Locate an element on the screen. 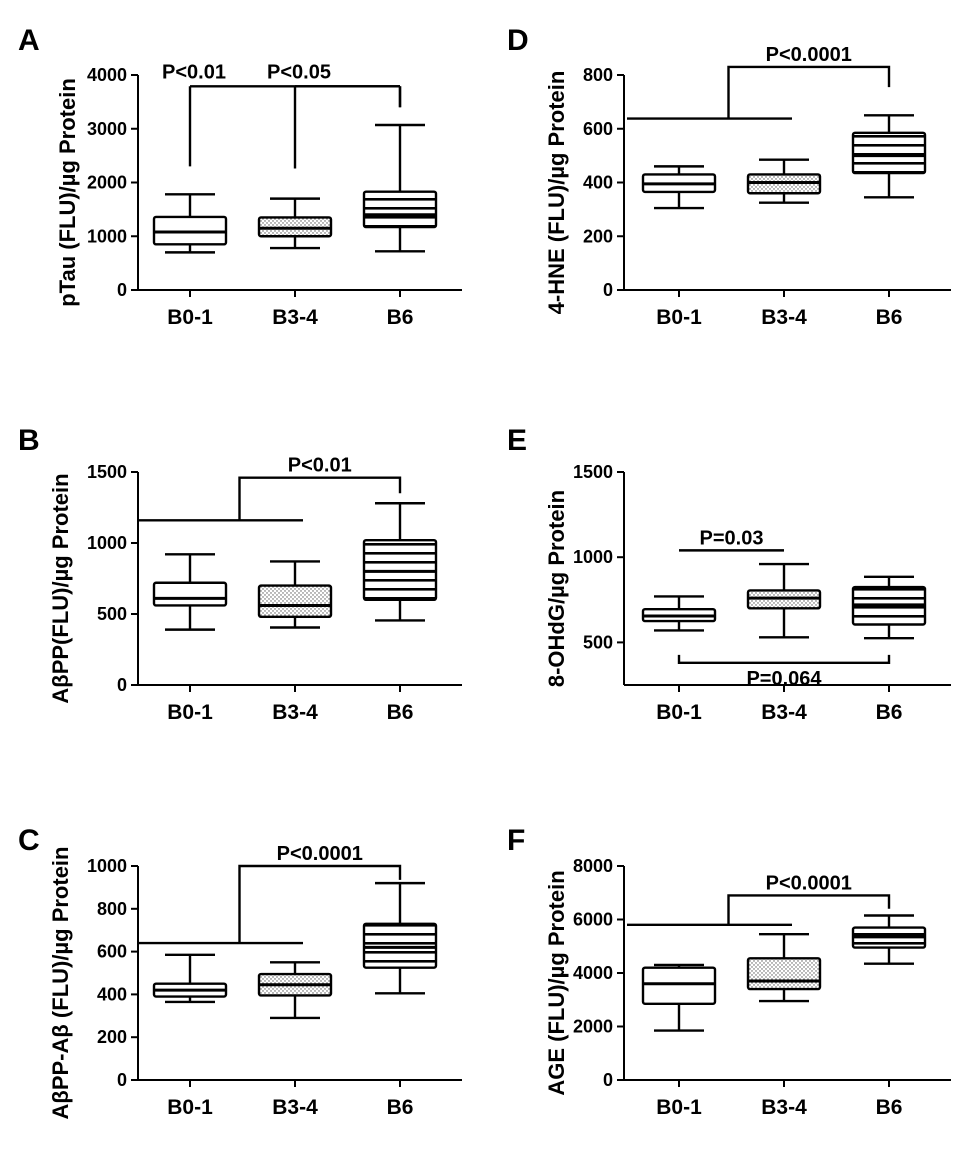 Image resolution: width=978 pixels, height=1168 pixels. panel-letter: F is located at coordinates (516, 840).